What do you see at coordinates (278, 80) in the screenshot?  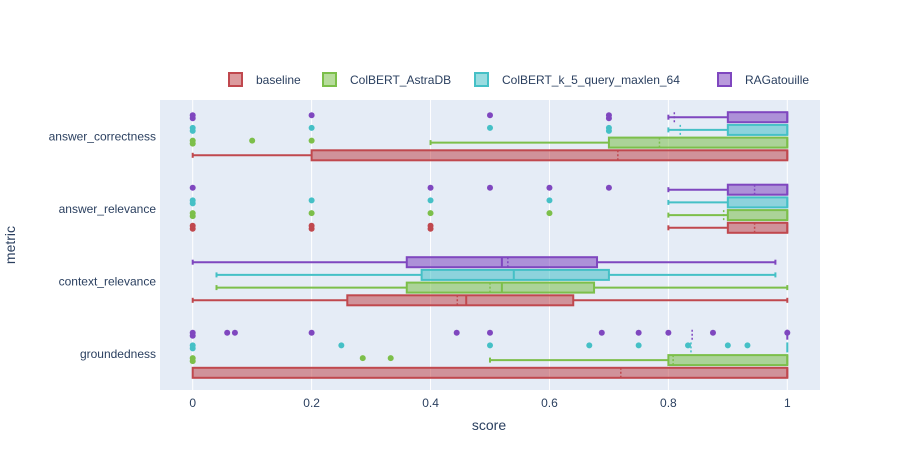 I see `legend-label: baseline` at bounding box center [278, 80].